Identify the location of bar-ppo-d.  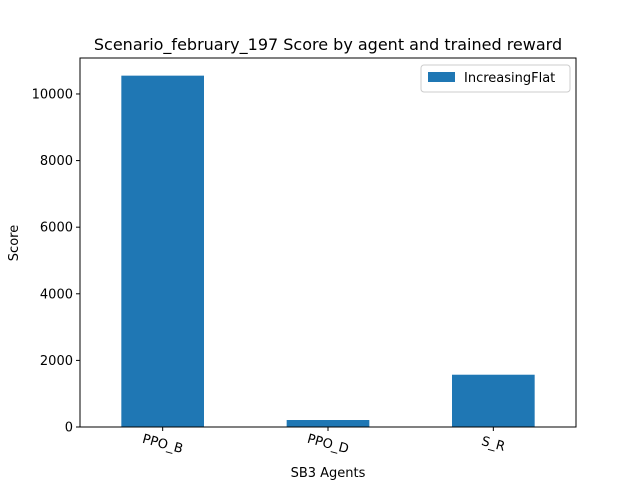
(328, 423).